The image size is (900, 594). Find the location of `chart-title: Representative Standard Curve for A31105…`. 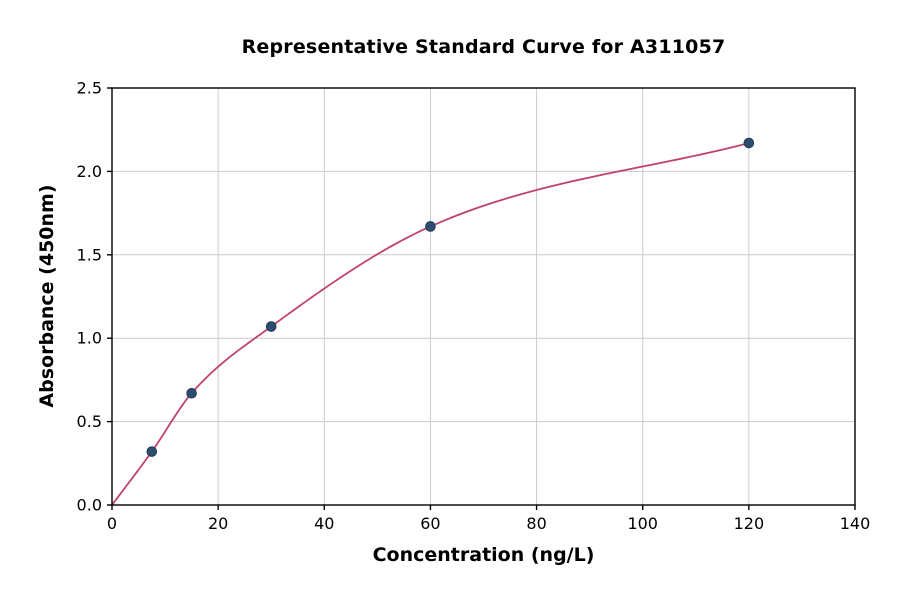

chart-title: Representative Standard Curve for A31105… is located at coordinates (483, 47).